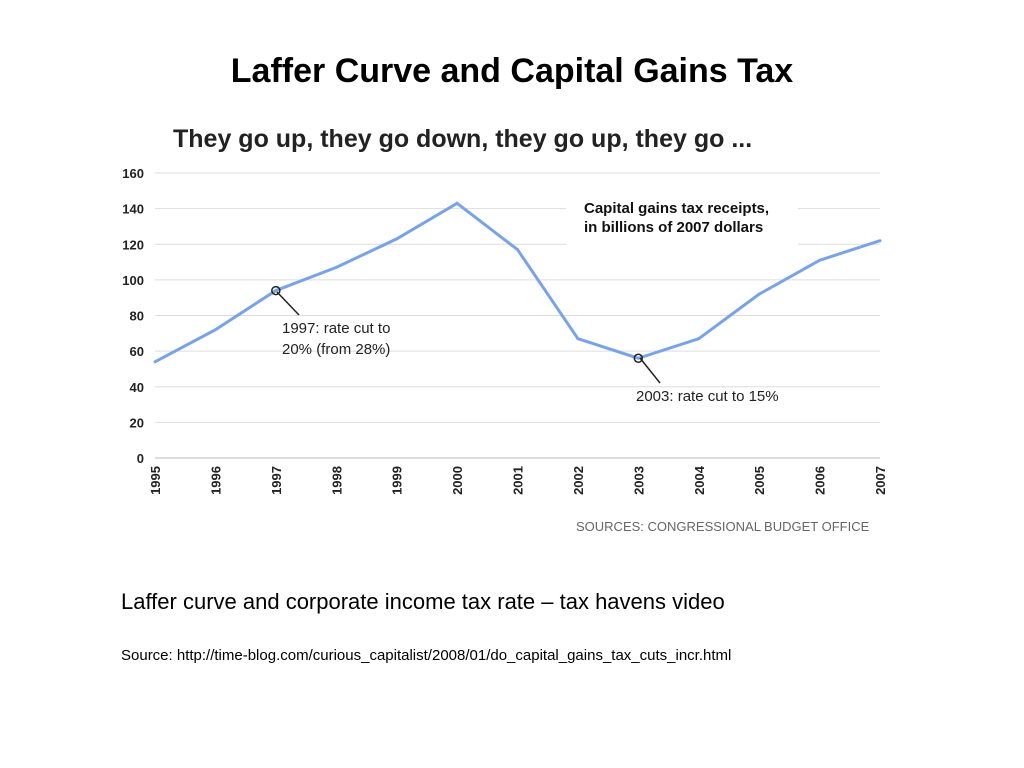 The height and width of the screenshot is (768, 1024). Describe the element at coordinates (880, 241) in the screenshot. I see `data-point-2007` at that location.